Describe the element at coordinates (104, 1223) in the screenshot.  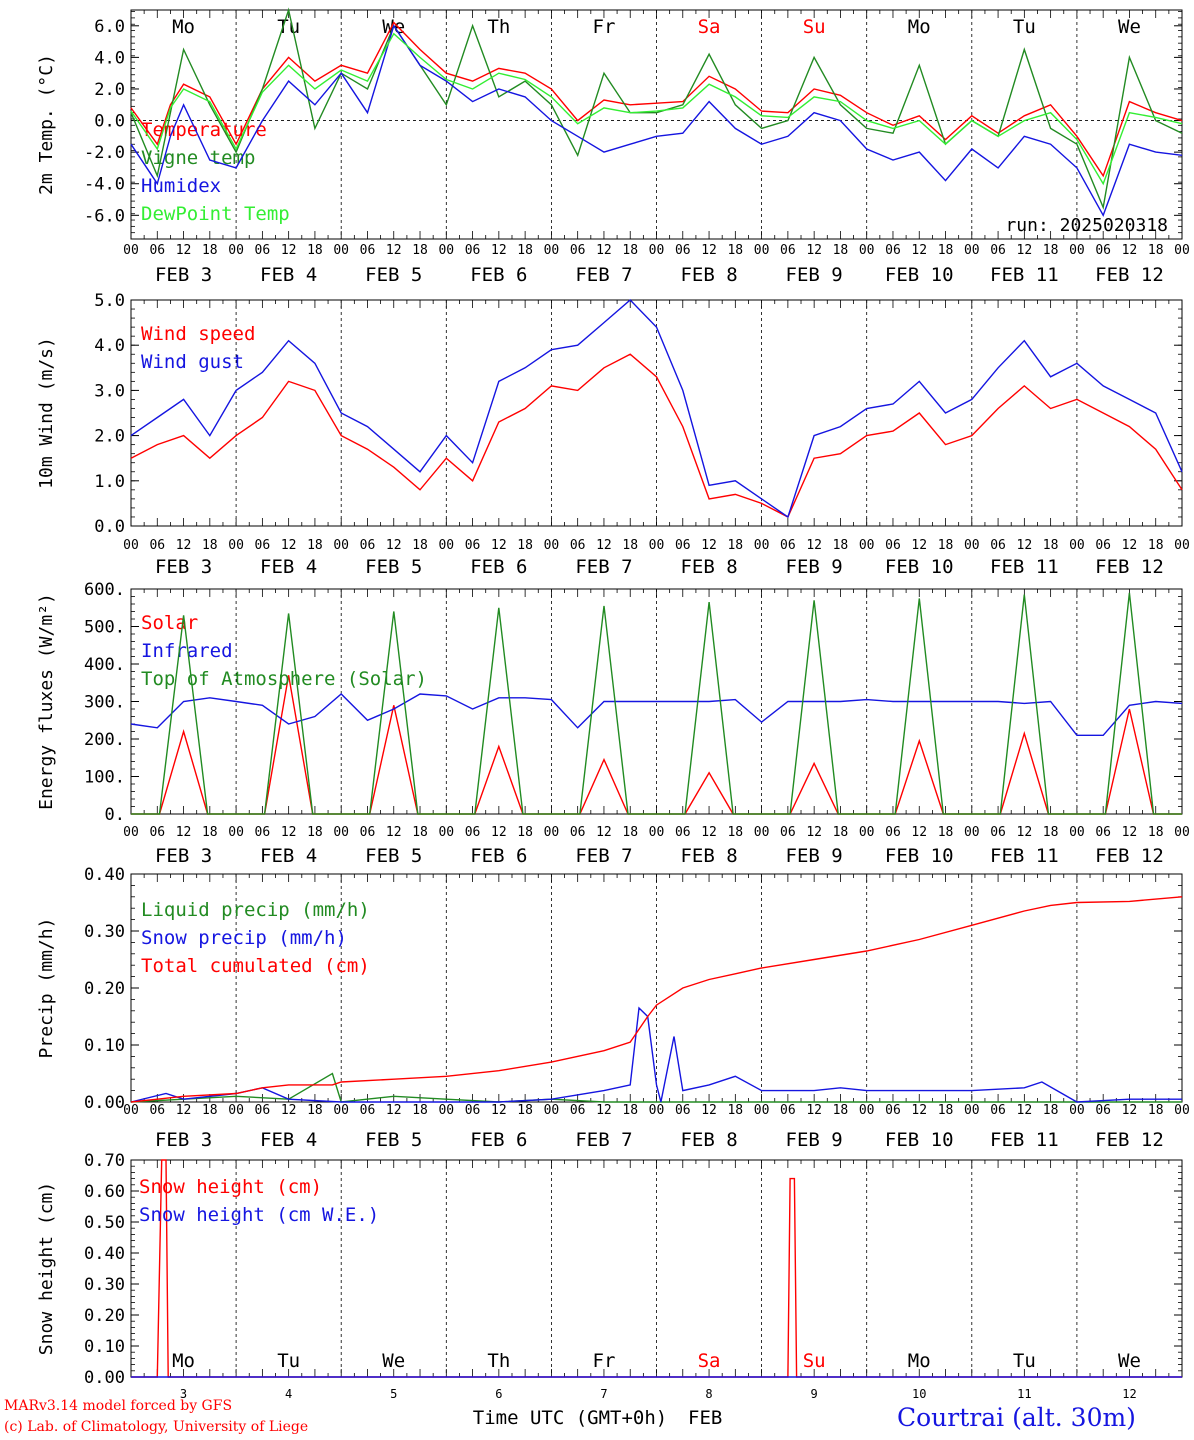
I see `y-tick-label: 0.50` at that location.